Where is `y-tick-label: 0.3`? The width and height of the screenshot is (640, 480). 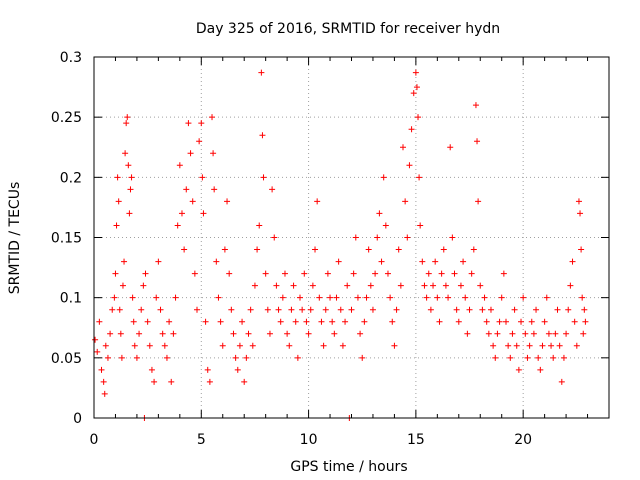 y-tick-label: 0.3 is located at coordinates (71, 58).